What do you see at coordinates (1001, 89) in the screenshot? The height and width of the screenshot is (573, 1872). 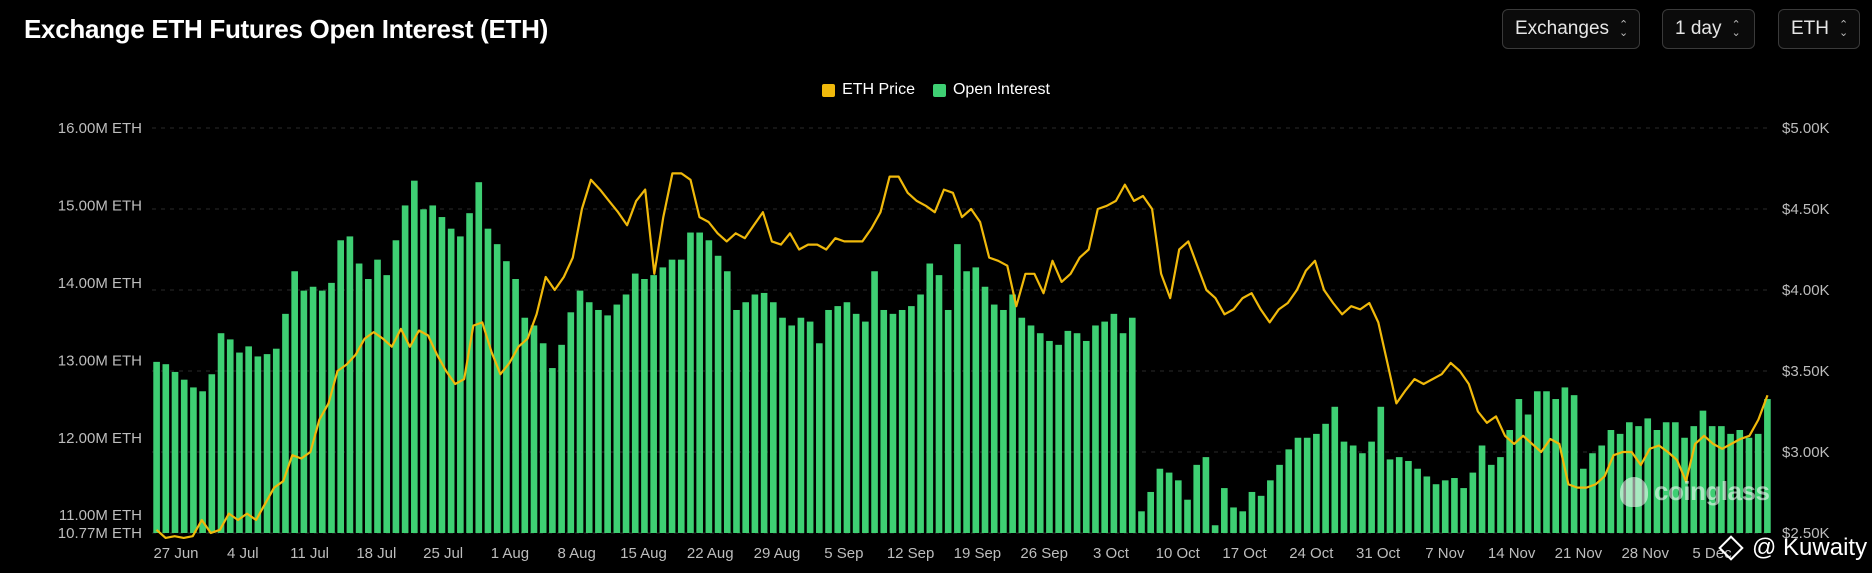 I see `legend-label-oi: Open Interest` at bounding box center [1001, 89].